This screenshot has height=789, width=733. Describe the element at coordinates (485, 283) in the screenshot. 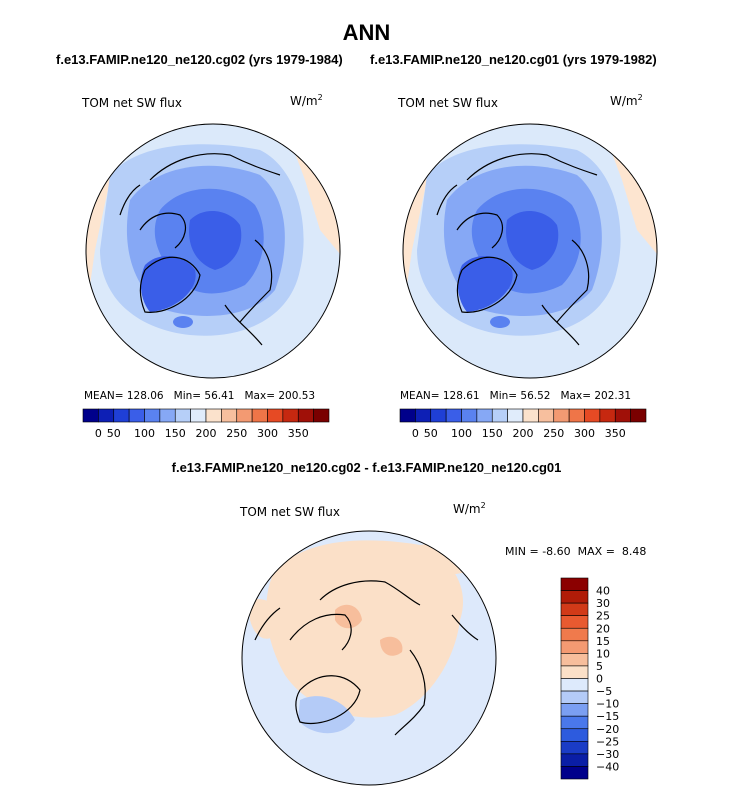

I see `map2-greenland` at that location.